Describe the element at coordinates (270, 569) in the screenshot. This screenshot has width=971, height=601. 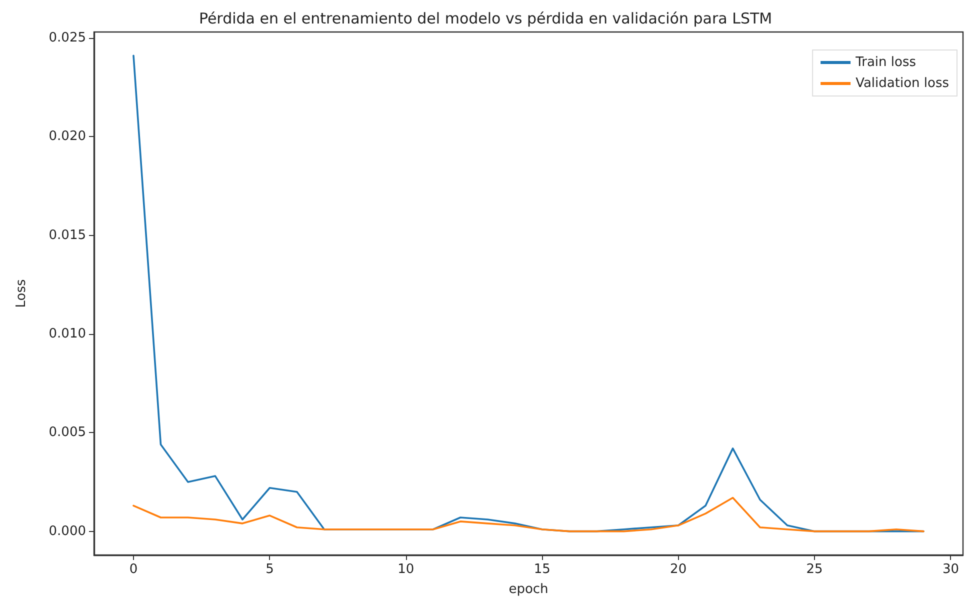
I see `x-tick-label: 5` at that location.